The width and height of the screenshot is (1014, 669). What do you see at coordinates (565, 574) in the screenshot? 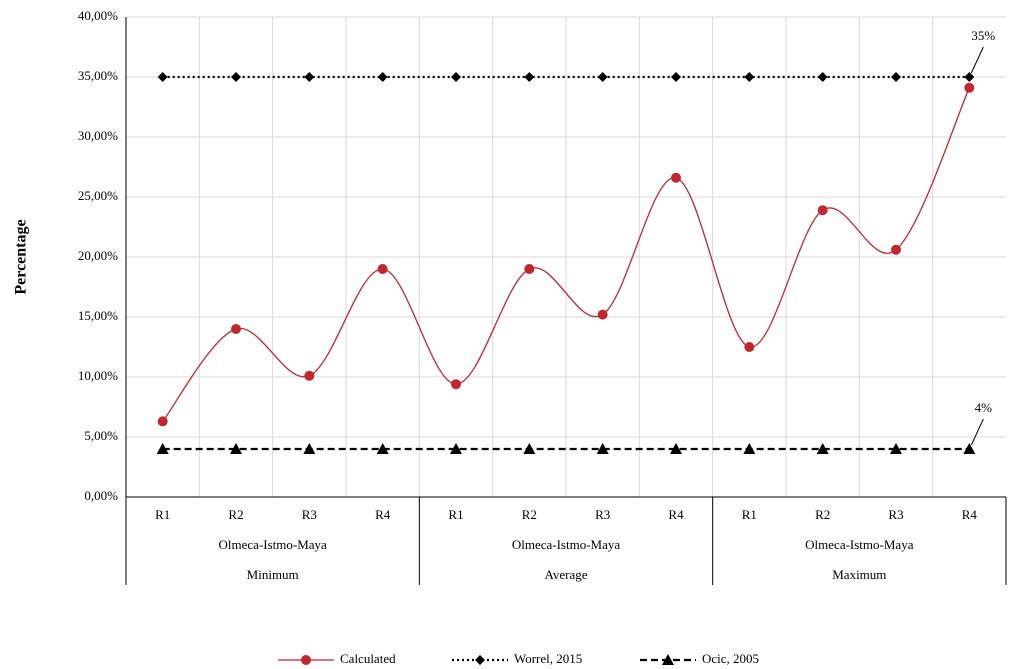
I see `group-level-label: Average` at bounding box center [565, 574].